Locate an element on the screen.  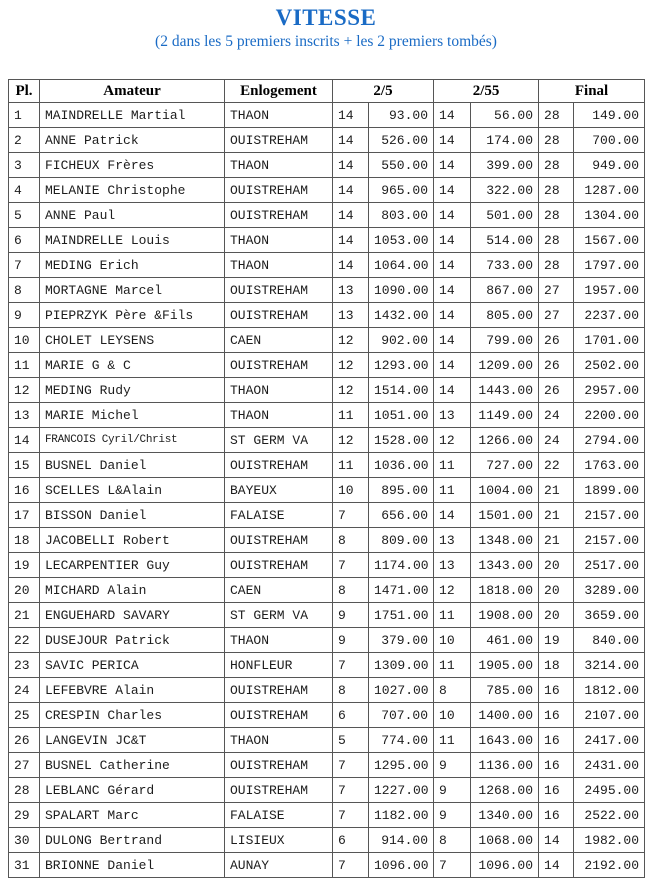
cell-amateur: SPALART Marc is located at coordinates (132, 815).